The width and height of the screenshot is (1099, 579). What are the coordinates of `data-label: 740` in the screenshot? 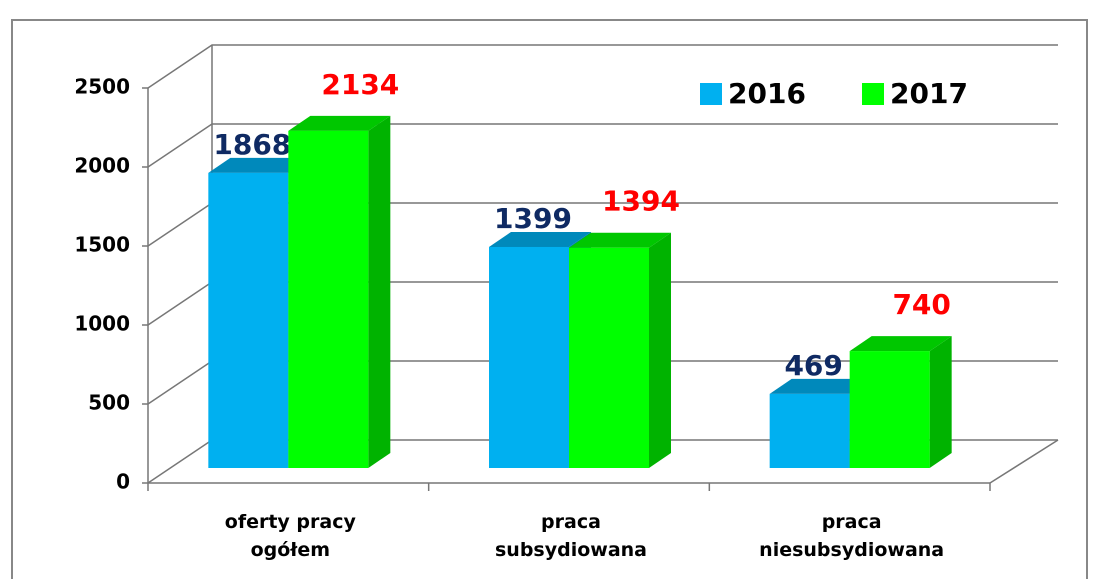 It's located at (921, 304).